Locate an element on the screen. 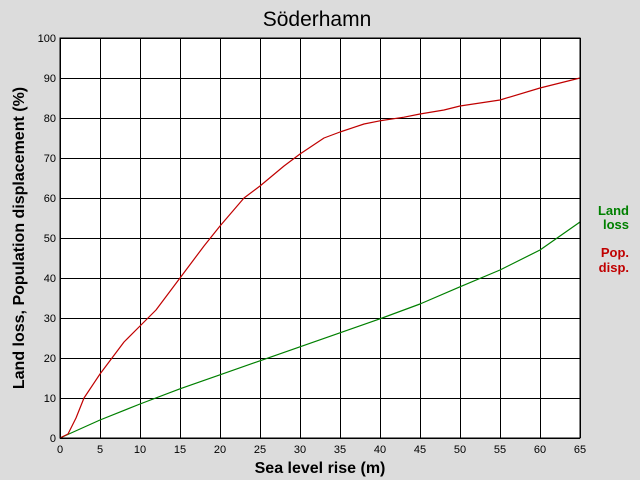 This screenshot has width=640, height=480. legend: Land loss Pop. disp. is located at coordinates (613, 239).